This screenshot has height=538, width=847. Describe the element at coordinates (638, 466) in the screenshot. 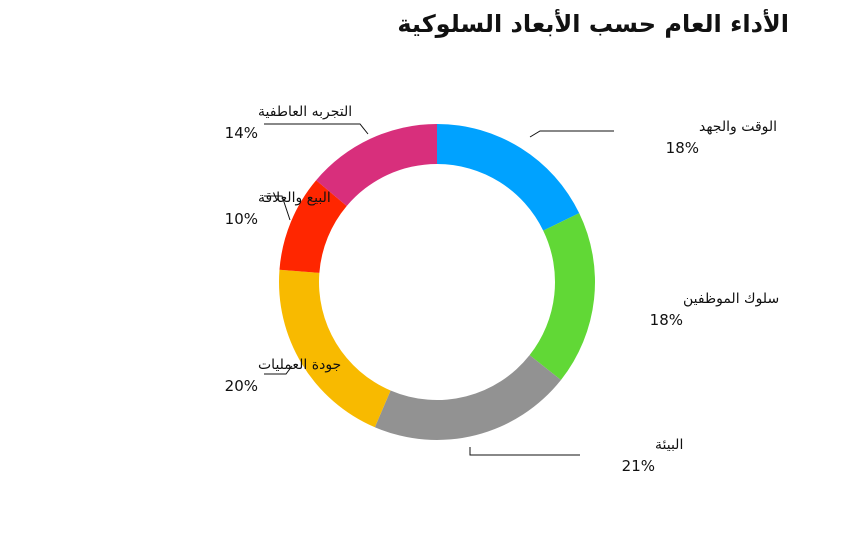

I see `slice-value-label-3: 21%` at that location.